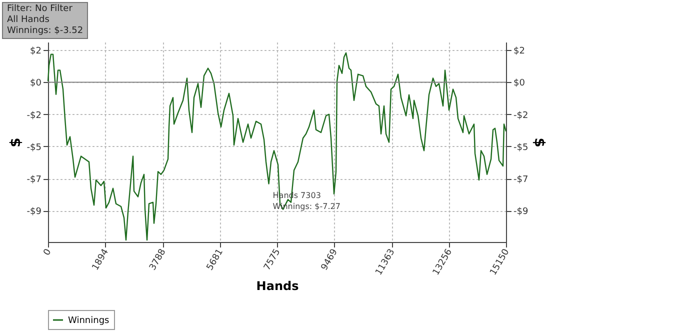 Image resolution: width=700 pixels, height=332 pixels. I want to click on y2-tick-label: $0, so click(520, 83).